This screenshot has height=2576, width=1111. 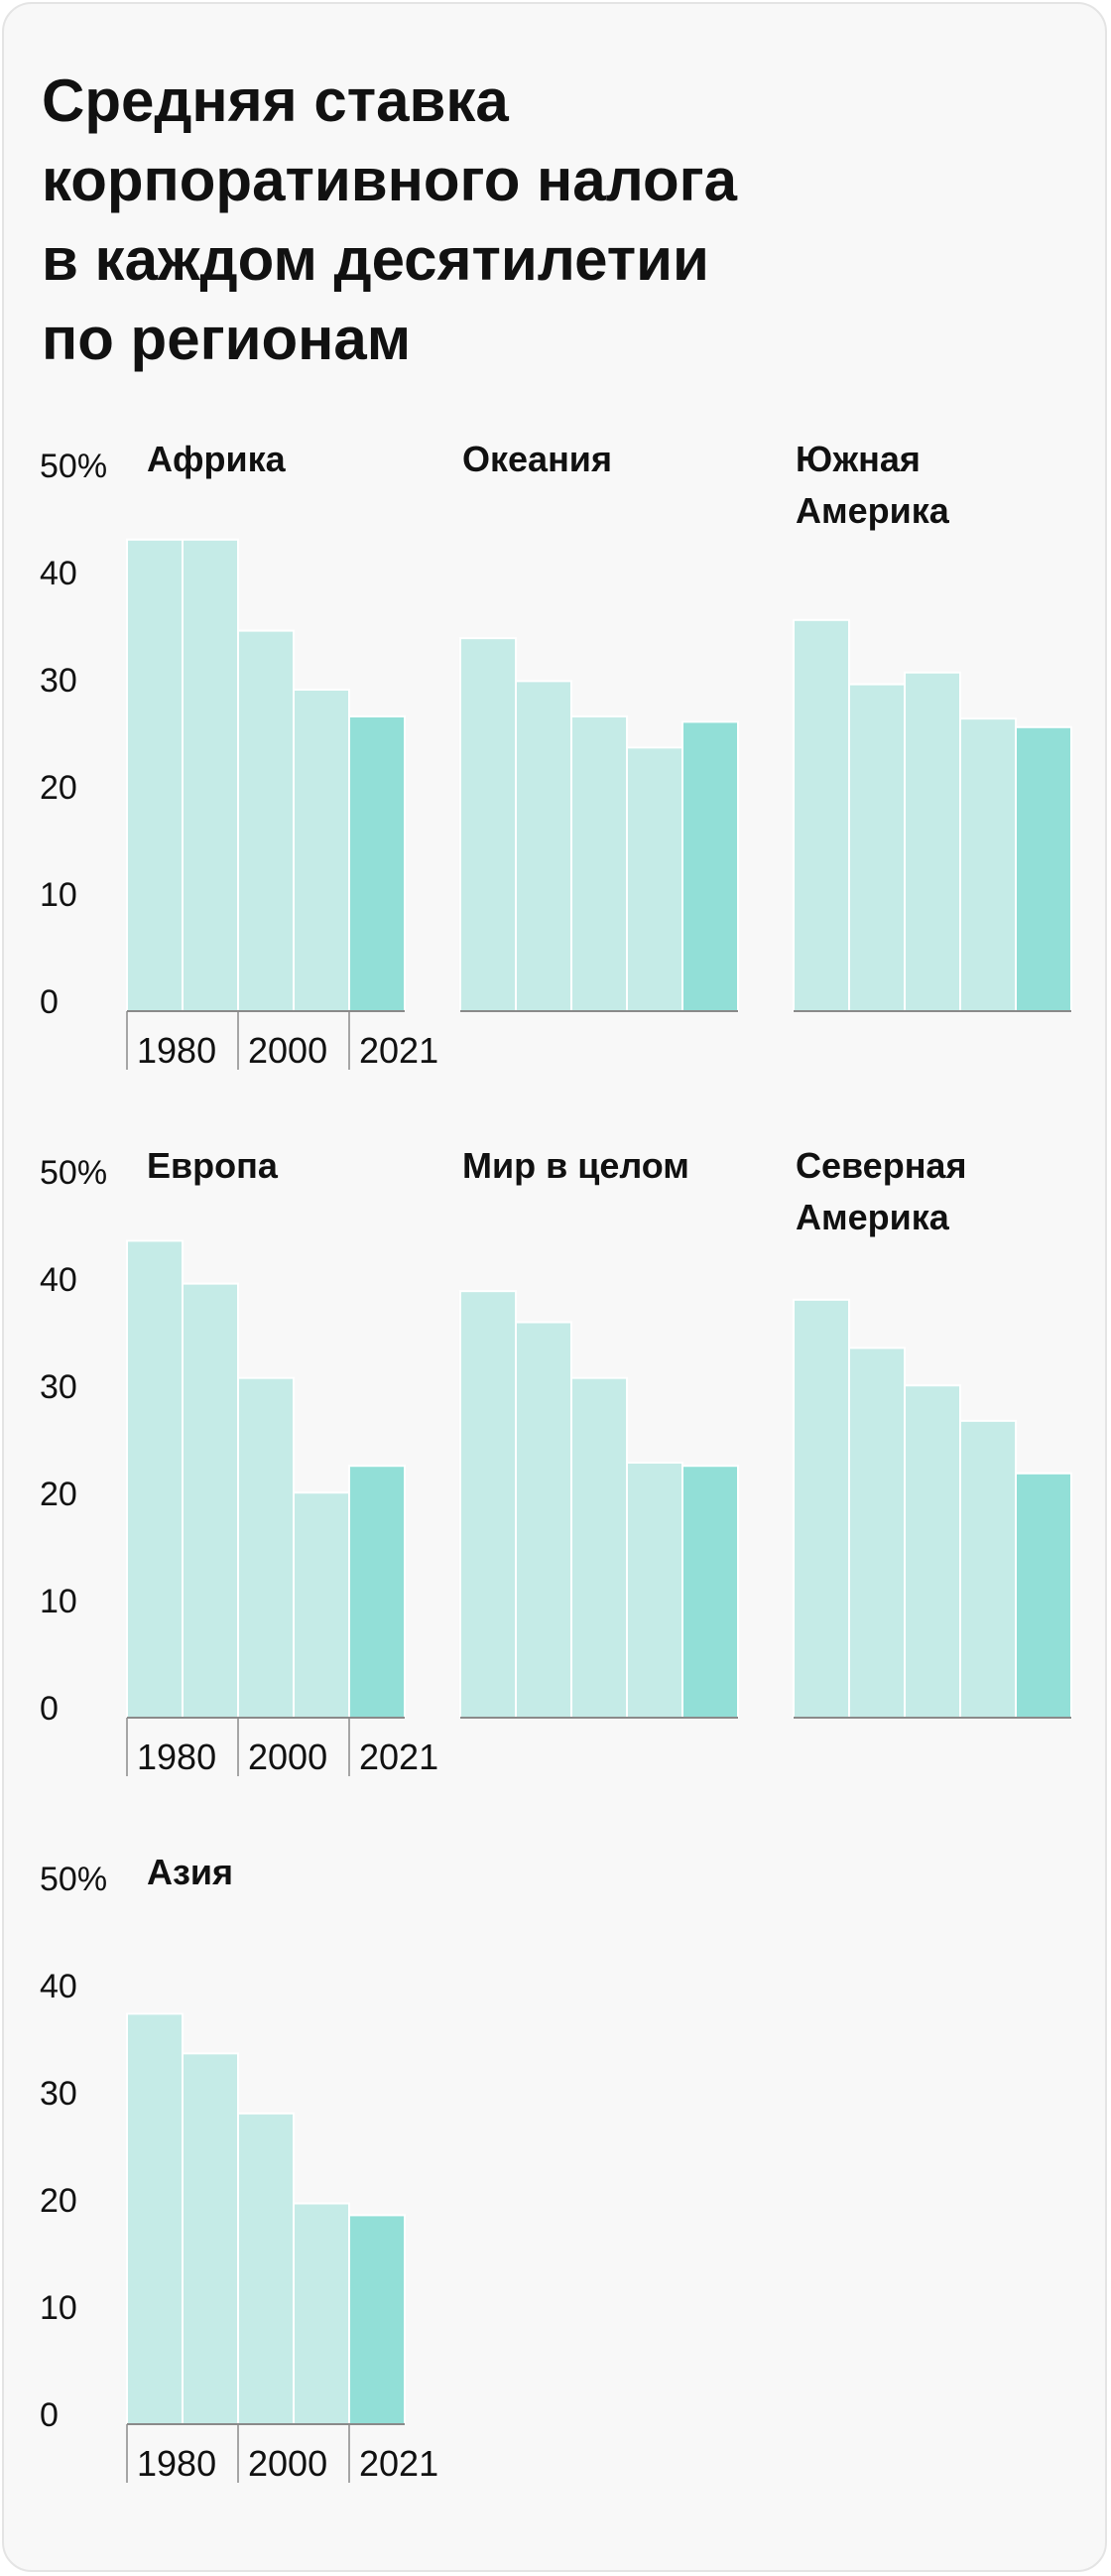 What do you see at coordinates (213, 1166) in the screenshot?
I see `panel-title: Европа` at bounding box center [213, 1166].